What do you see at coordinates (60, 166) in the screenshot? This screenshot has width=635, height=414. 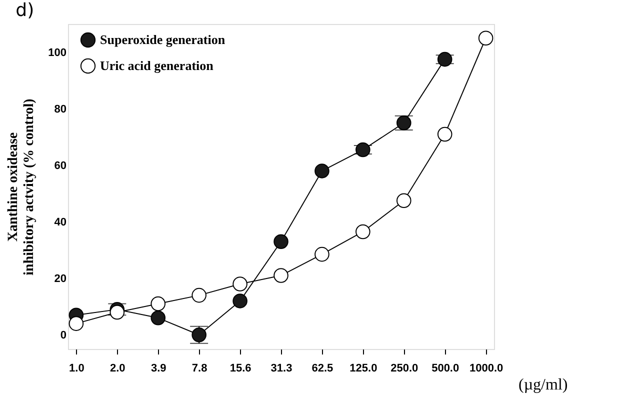 I see `y-tick-label: 60` at bounding box center [60, 166].